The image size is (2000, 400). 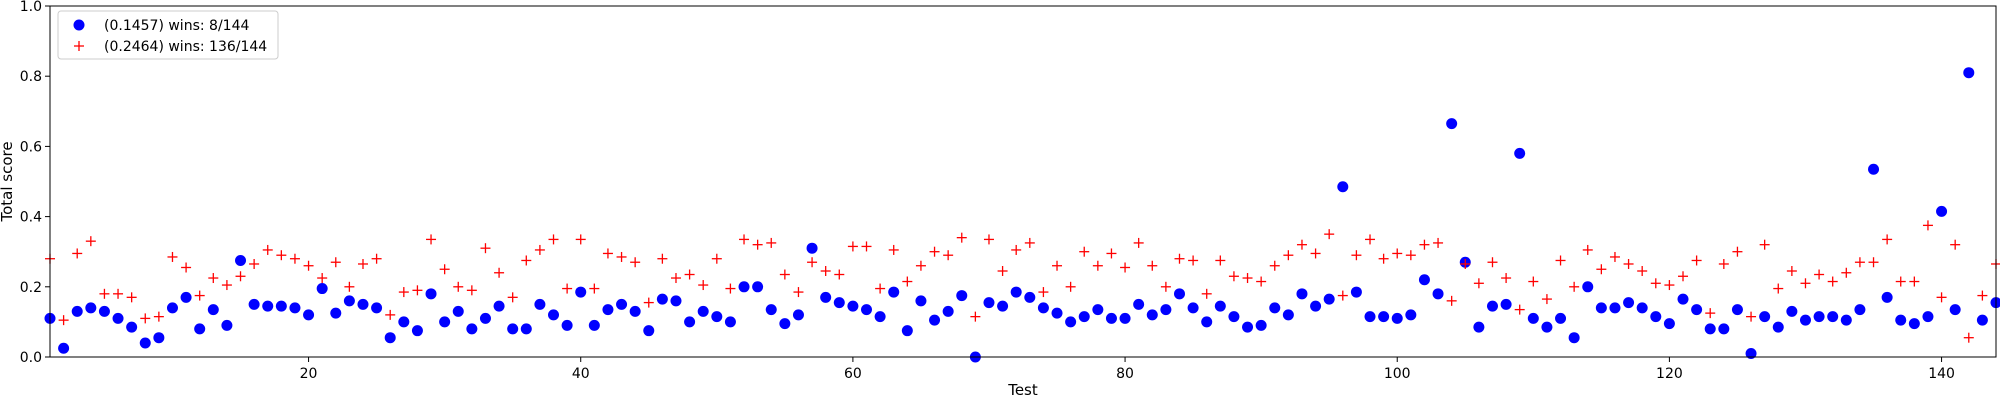 What do you see at coordinates (31, 7) in the screenshot?
I see `y-tick-label: 1.0` at bounding box center [31, 7].